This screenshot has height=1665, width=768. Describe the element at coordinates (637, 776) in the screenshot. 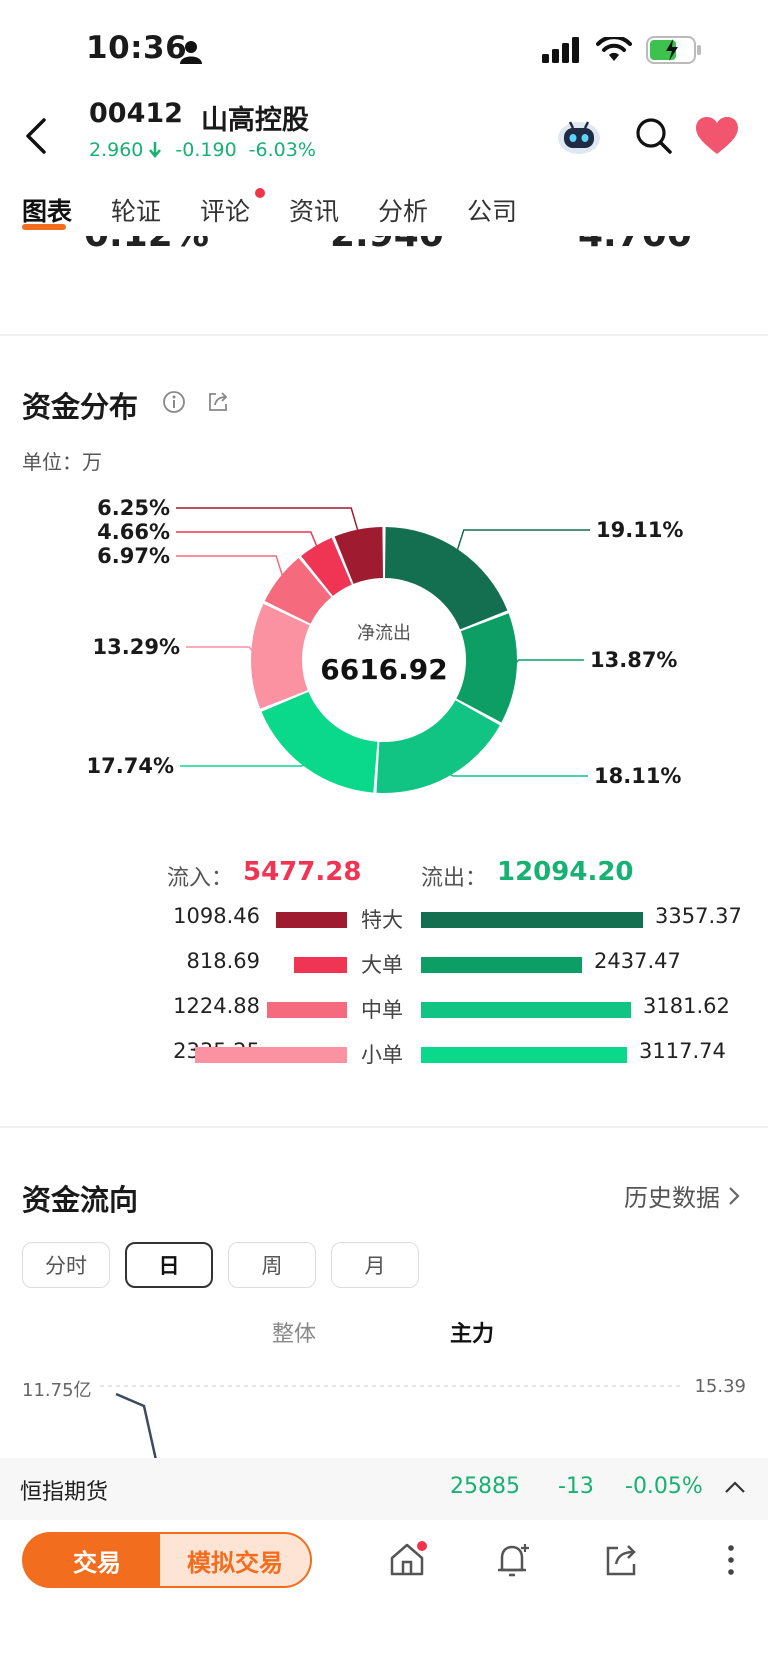

I see `slice-pct-label: 18.11%` at that location.